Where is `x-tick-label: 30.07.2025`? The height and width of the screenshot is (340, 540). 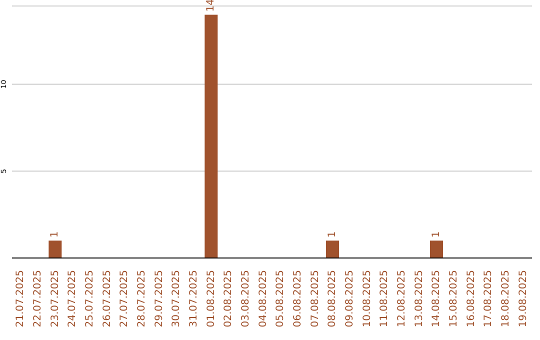
x-tick-label: 30.07.2025 is located at coordinates (176, 299).